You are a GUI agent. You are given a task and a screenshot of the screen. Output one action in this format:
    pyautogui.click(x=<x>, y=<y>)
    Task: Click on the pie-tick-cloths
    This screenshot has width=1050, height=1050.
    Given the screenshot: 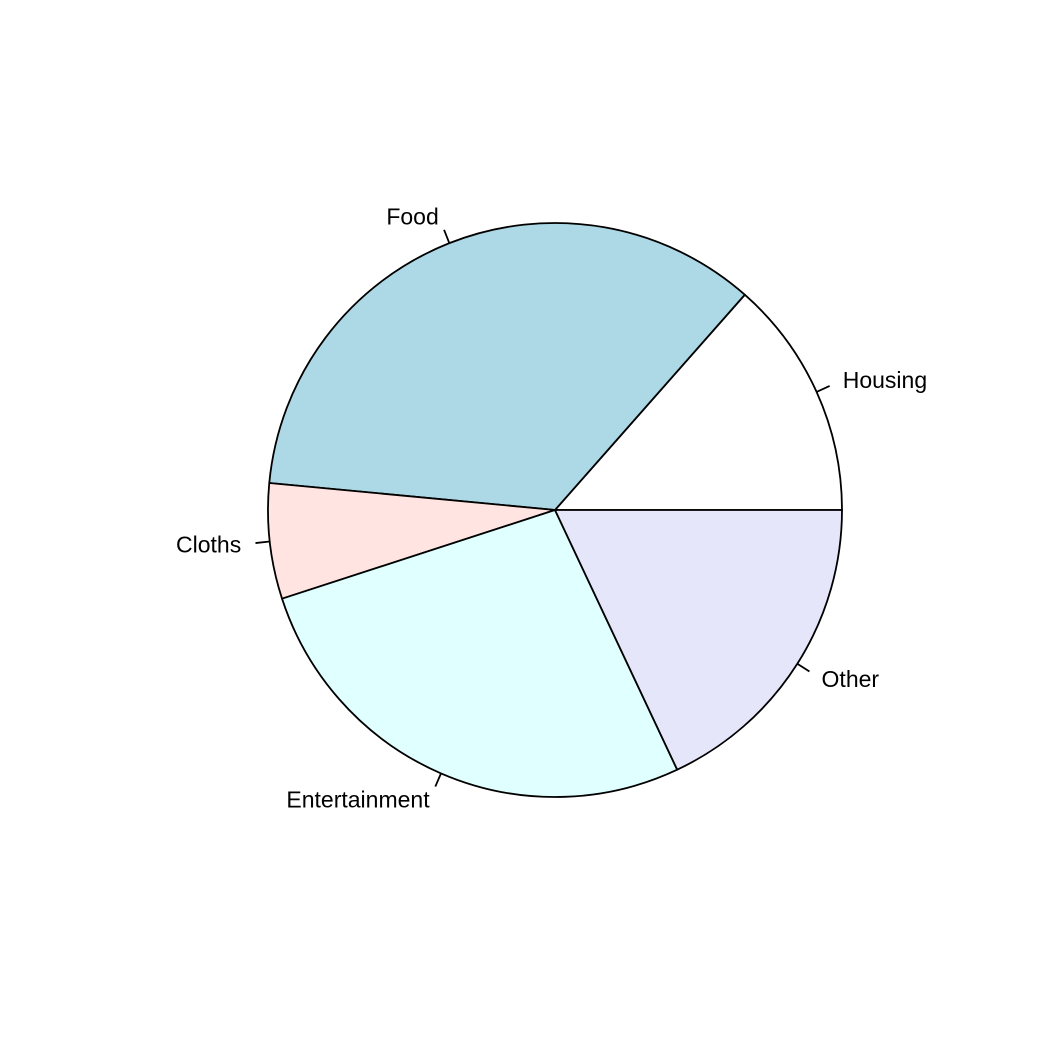 What is the action you would take?
    pyautogui.click(x=262, y=542)
    